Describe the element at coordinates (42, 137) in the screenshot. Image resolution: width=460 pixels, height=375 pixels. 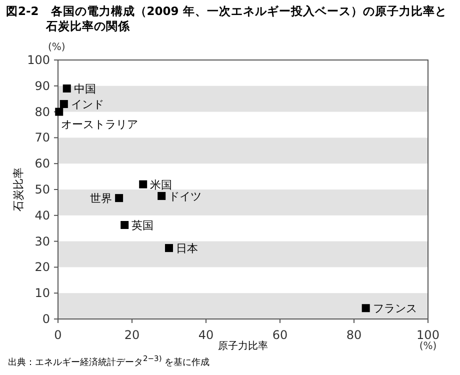
I see `y-tick-label: 70` at that location.